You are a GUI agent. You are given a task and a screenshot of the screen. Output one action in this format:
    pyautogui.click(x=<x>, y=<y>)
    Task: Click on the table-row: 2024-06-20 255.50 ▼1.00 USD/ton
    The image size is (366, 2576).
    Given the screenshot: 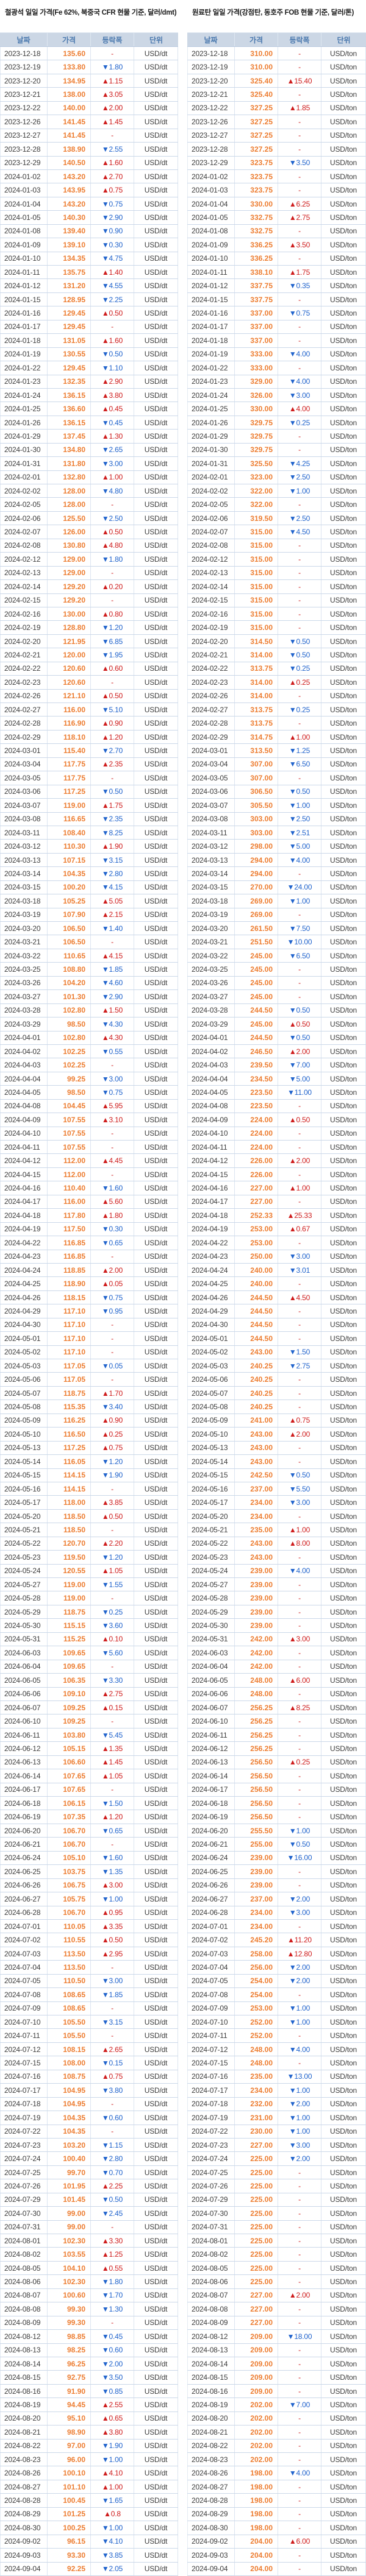 What is the action you would take?
    pyautogui.click(x=276, y=1831)
    